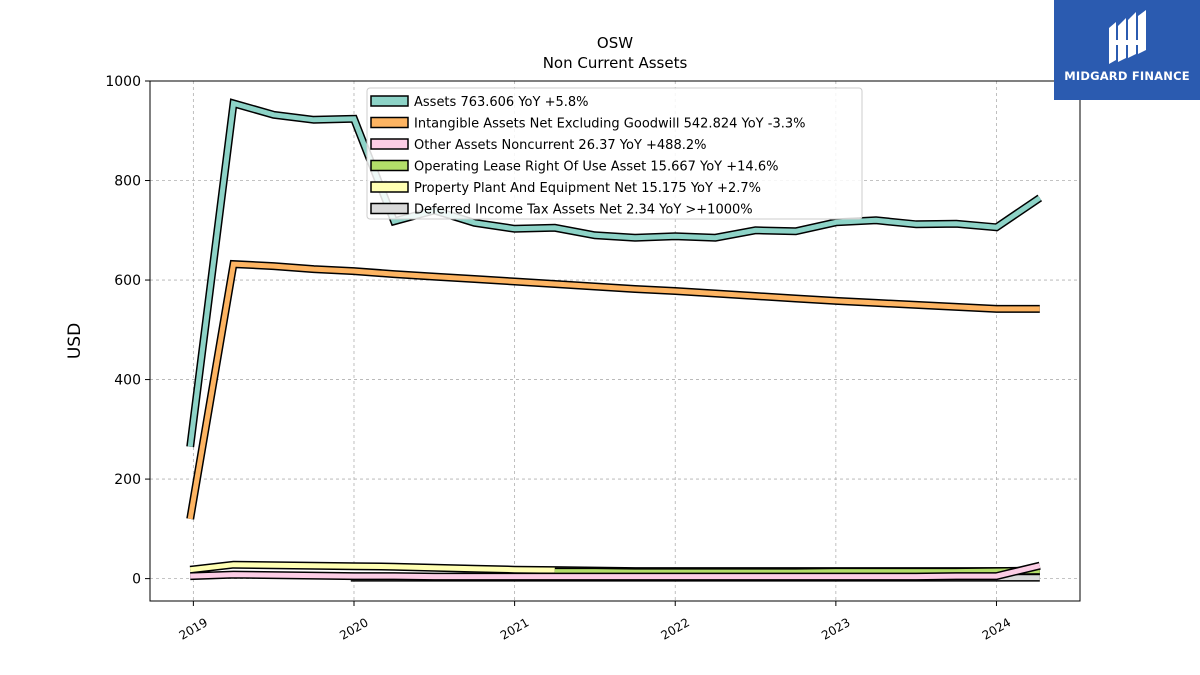 The image size is (1200, 675). I want to click on y-tick-label: 400, so click(127, 381).